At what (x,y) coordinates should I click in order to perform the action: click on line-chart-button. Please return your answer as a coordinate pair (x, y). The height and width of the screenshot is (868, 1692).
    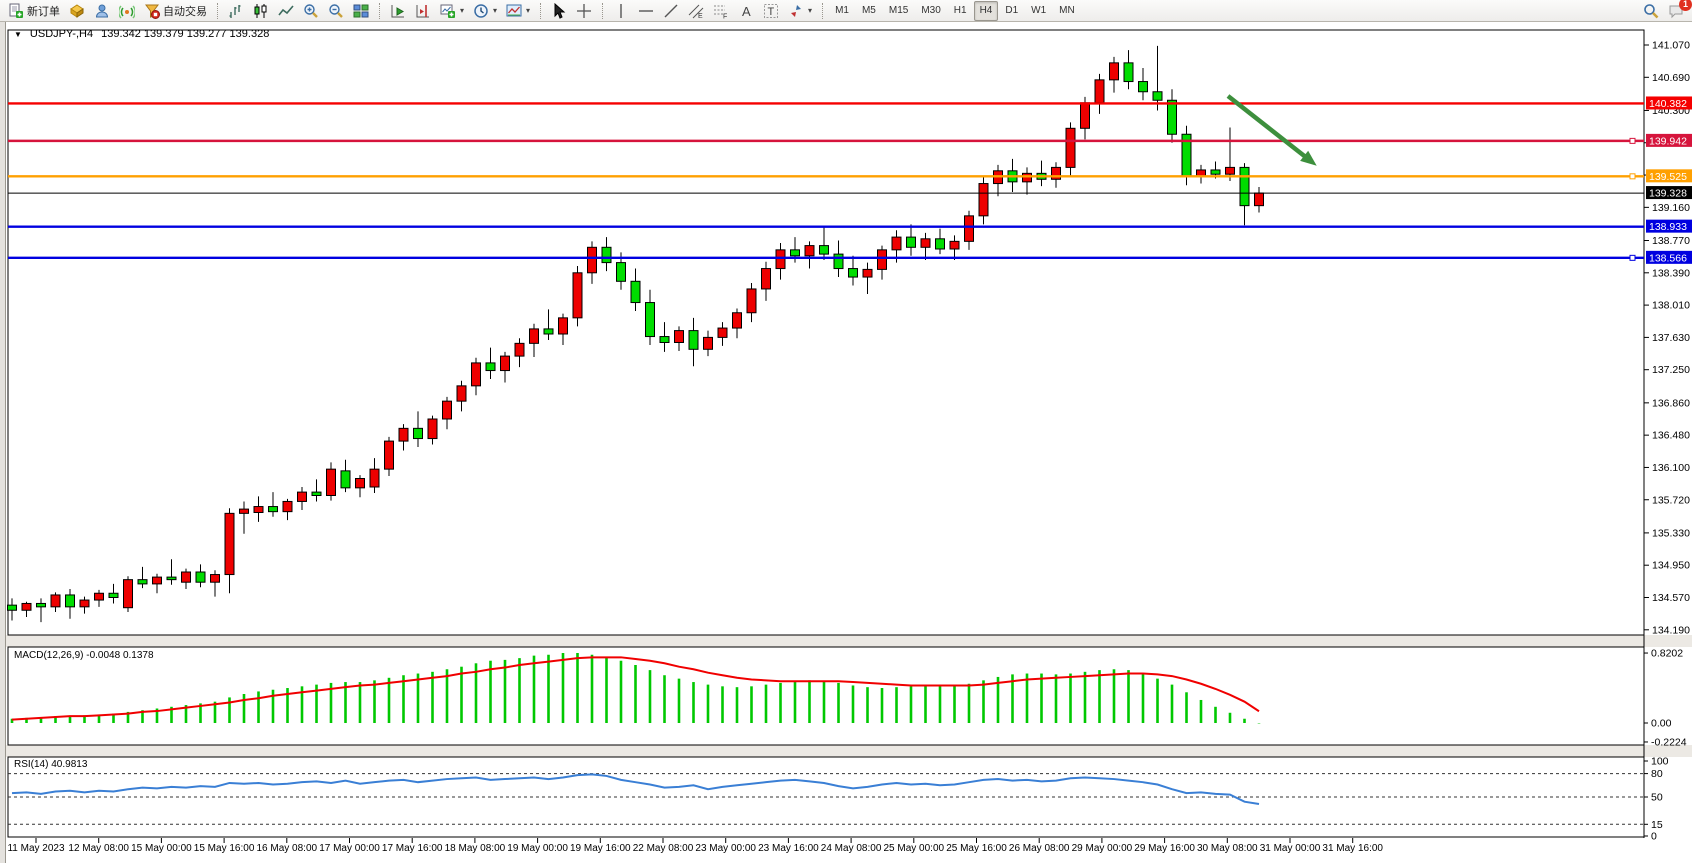
    Looking at the image, I should click on (286, 11).